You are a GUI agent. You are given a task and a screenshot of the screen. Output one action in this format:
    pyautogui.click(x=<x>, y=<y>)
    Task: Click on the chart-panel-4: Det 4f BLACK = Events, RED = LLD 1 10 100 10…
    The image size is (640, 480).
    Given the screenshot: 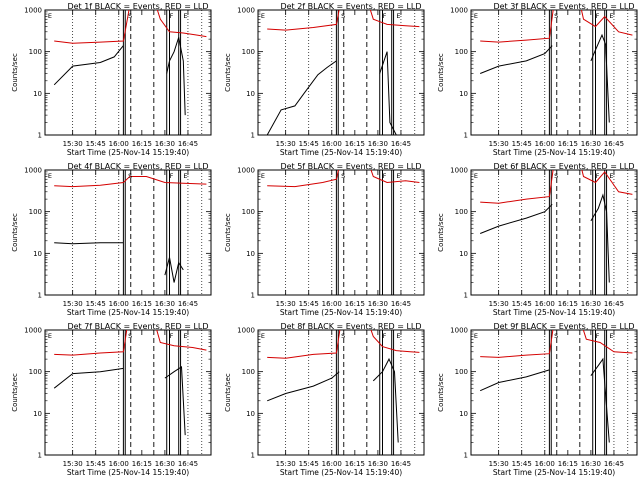 What is the action you would take?
    pyautogui.click(x=111, y=239)
    